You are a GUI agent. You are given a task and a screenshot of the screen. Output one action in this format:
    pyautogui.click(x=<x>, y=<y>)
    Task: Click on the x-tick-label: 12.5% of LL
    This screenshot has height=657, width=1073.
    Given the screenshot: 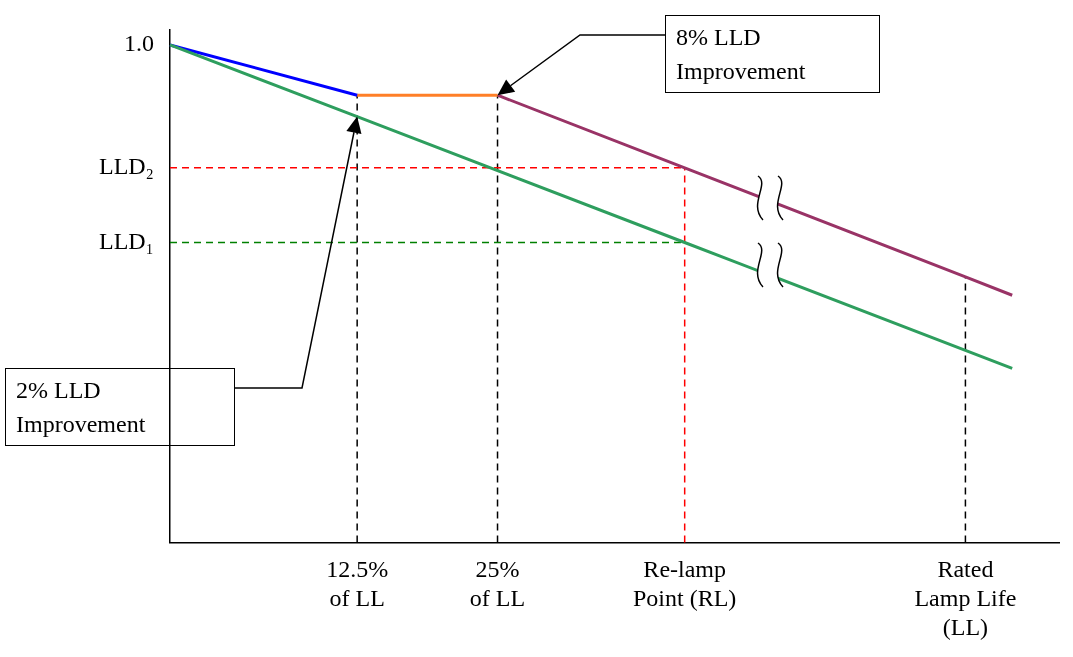 What is the action you would take?
    pyautogui.click(x=357, y=584)
    